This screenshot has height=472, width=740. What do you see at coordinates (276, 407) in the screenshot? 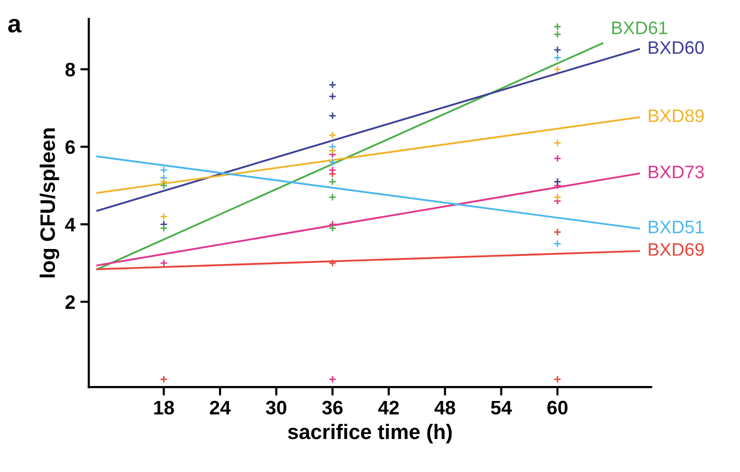
I see `x-tick-label: 30` at bounding box center [276, 407].